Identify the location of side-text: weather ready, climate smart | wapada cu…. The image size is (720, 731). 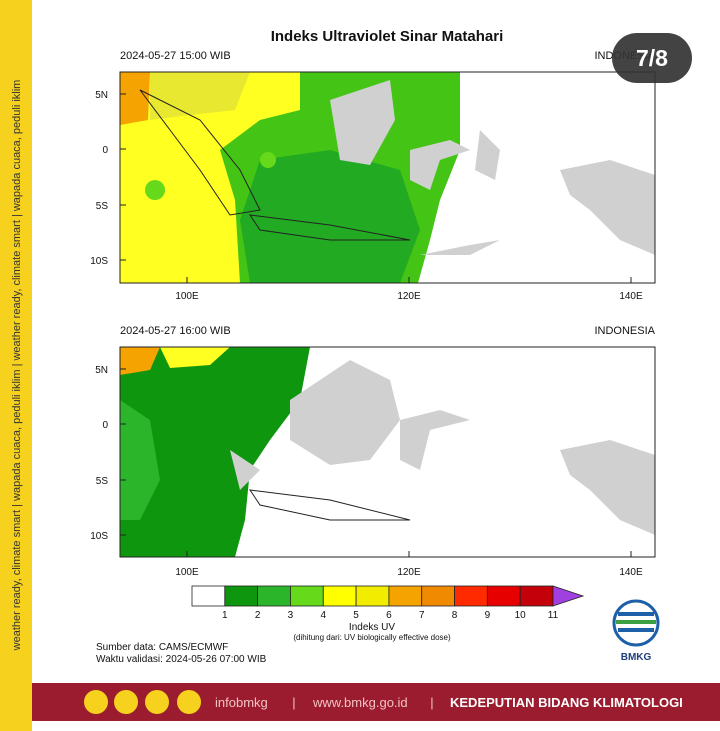
(17, 366).